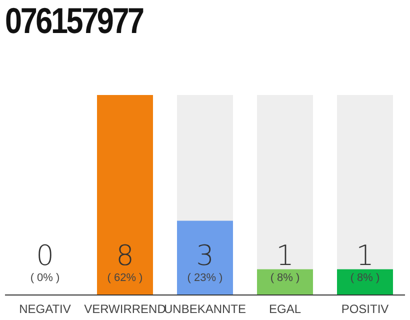 Image resolution: width=410 pixels, height=320 pixels. What do you see at coordinates (125, 278) in the screenshot?
I see `data-label: ( 62% )` at bounding box center [125, 278].